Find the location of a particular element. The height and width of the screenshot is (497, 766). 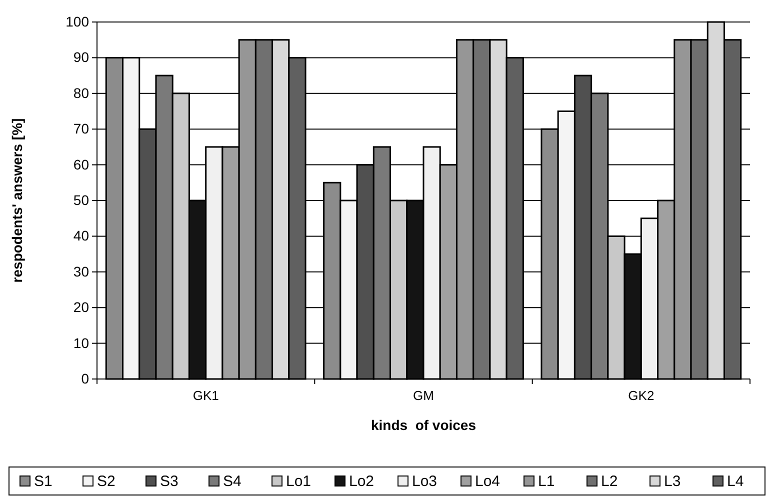

legend-label: Lo3 is located at coordinates (425, 481).